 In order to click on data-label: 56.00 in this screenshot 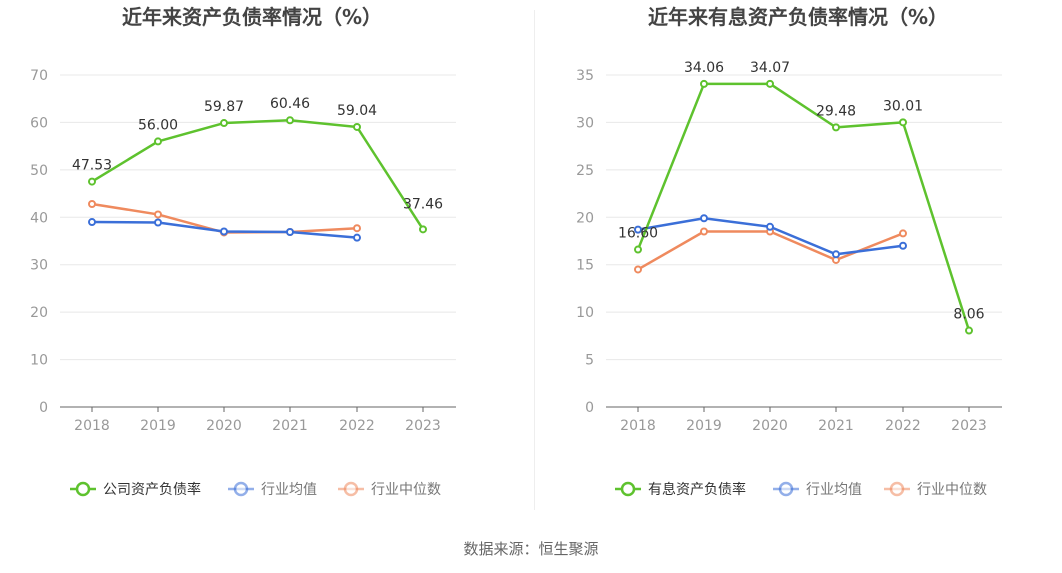, I will do `click(158, 125)`.